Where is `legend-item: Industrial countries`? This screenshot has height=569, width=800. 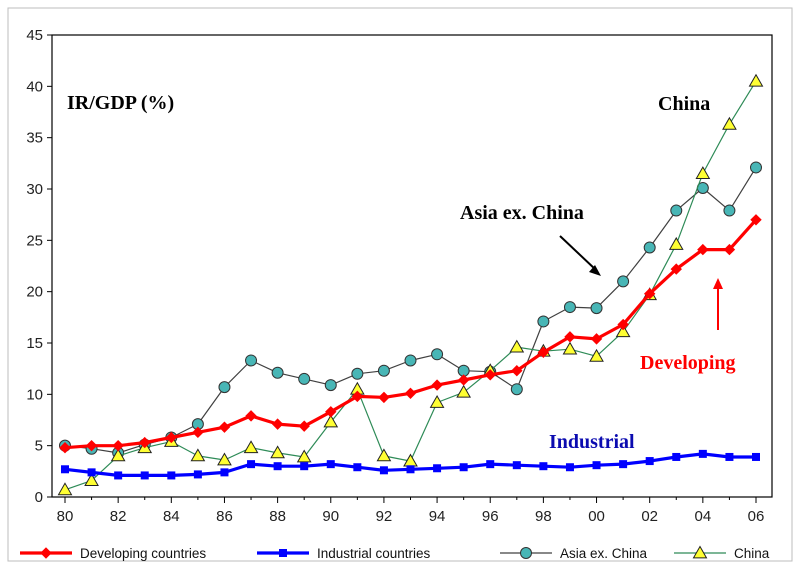 legend-item: Industrial countries is located at coordinates (344, 553).